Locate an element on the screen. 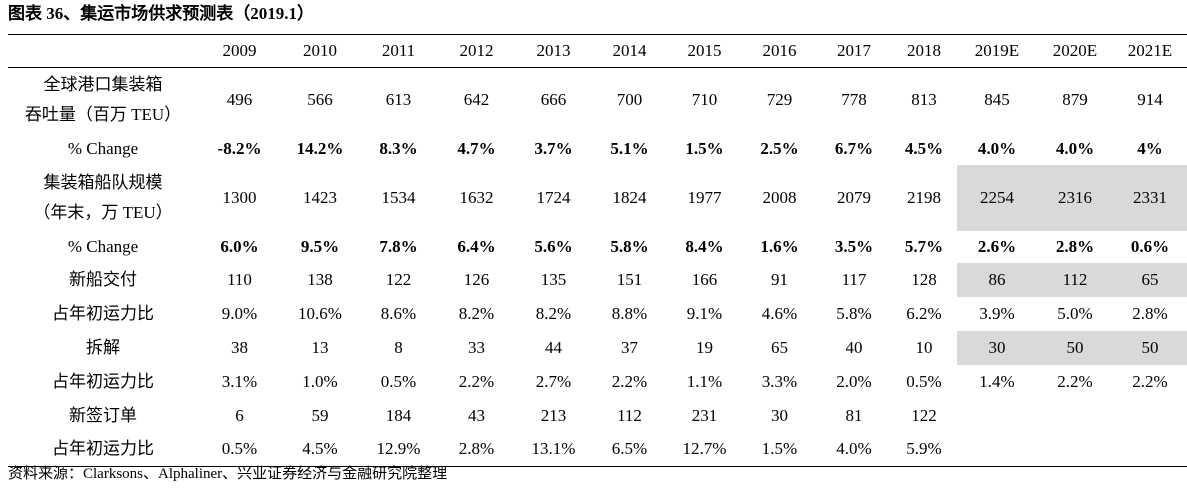 Image resolution: width=1187 pixels, height=489 pixels. header-year: 2016 is located at coordinates (779, 51).